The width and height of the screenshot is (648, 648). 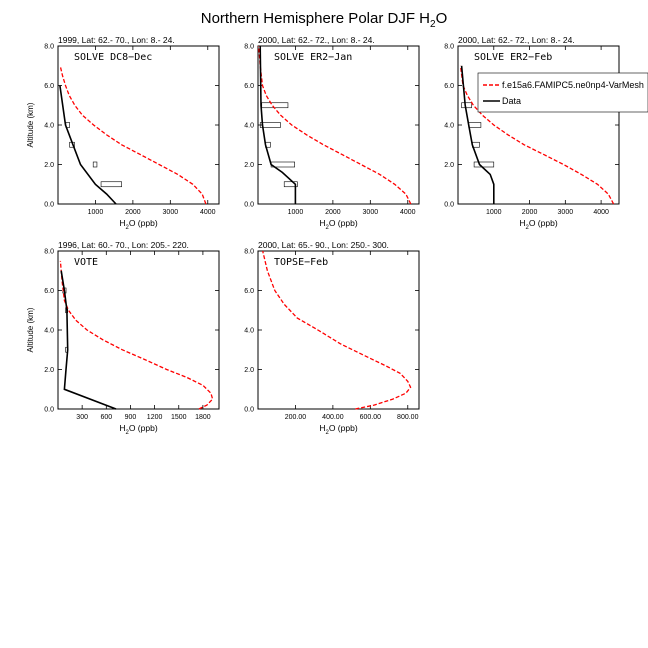 What do you see at coordinates (113, 57) in the screenshot?
I see `campaign-label: SOLVE DC8−Dec` at bounding box center [113, 57].